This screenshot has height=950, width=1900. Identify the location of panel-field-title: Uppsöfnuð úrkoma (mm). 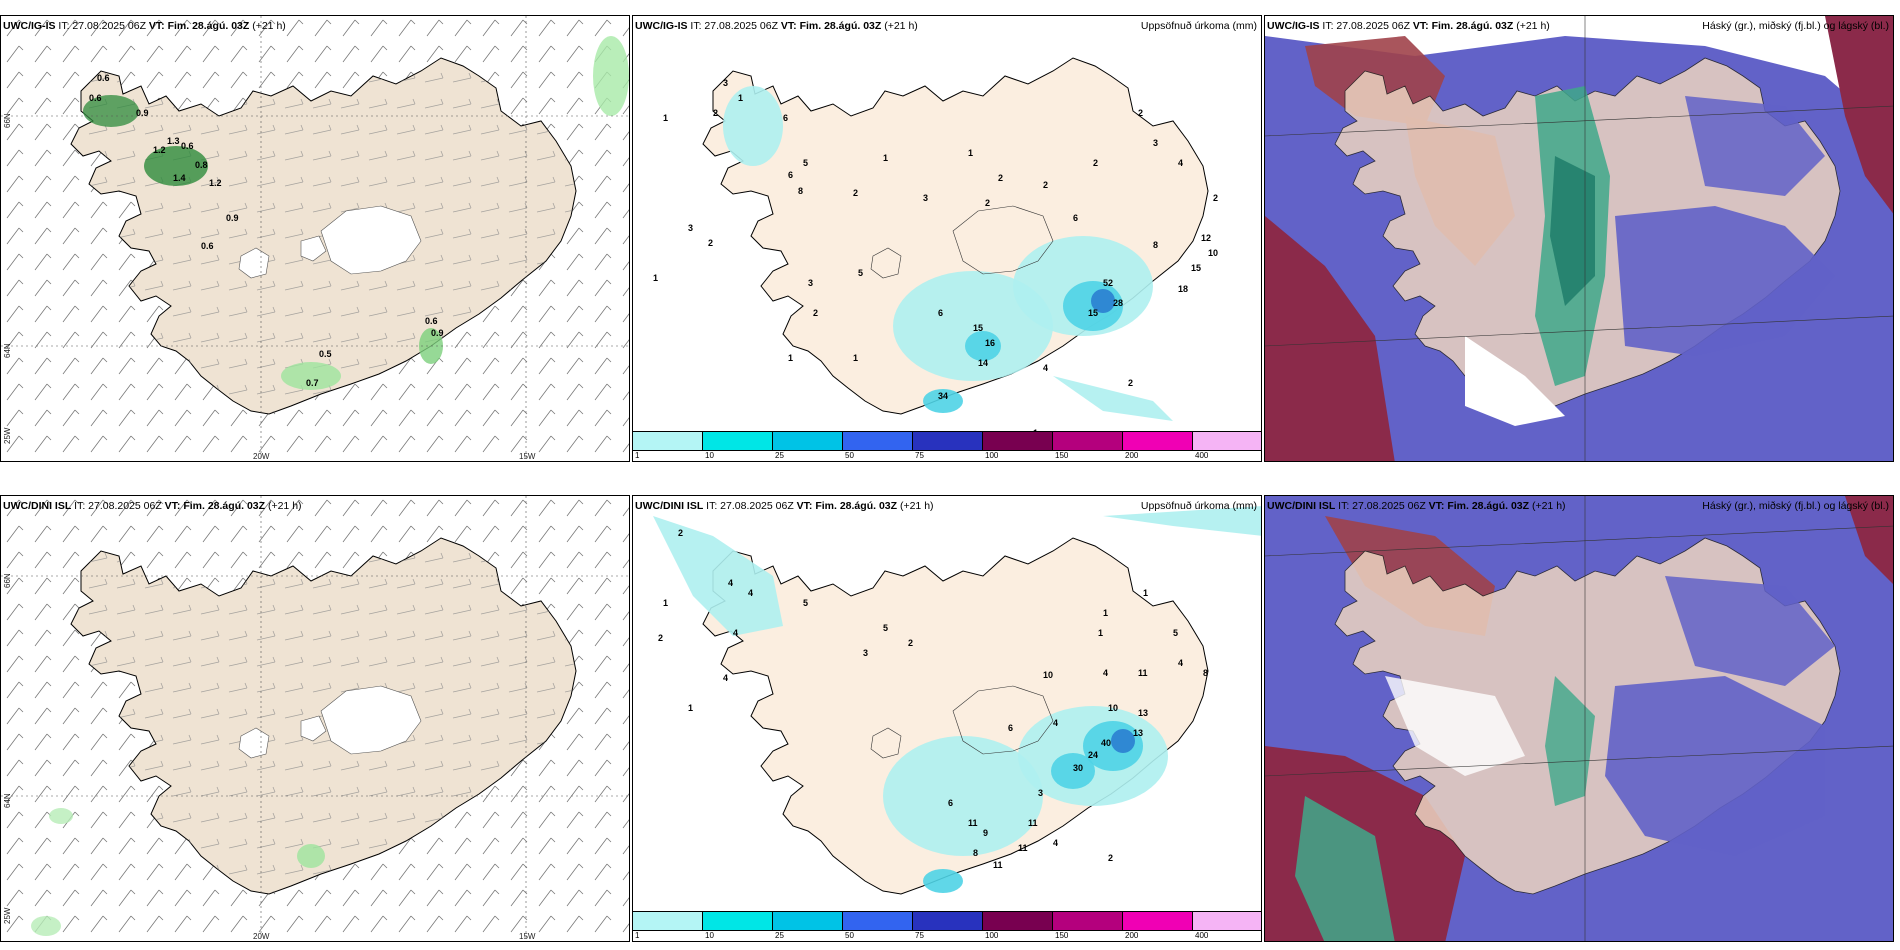
(1198, 26).